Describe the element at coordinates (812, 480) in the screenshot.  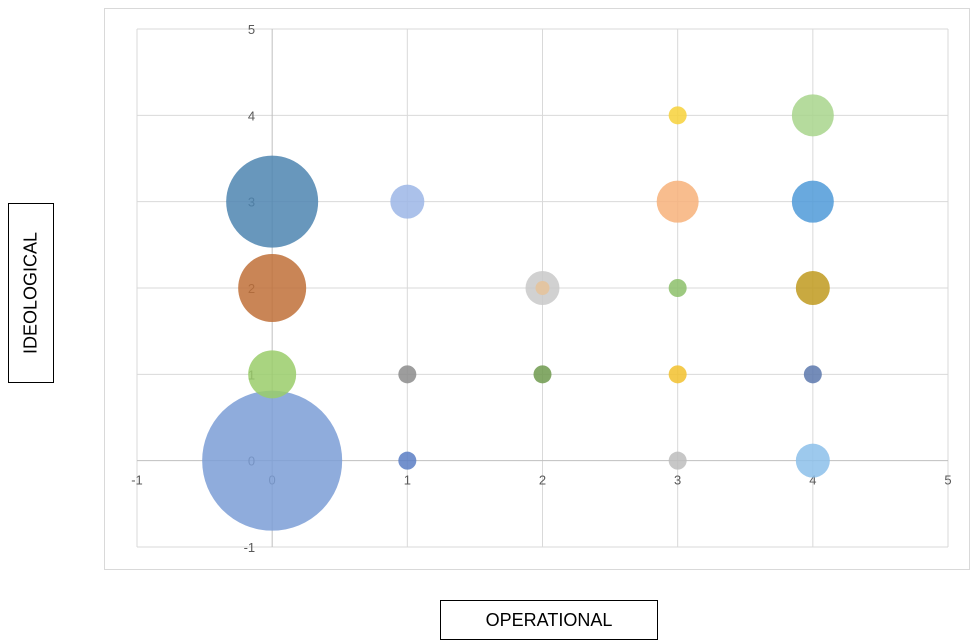
I see `x-tick-label: 4` at that location.